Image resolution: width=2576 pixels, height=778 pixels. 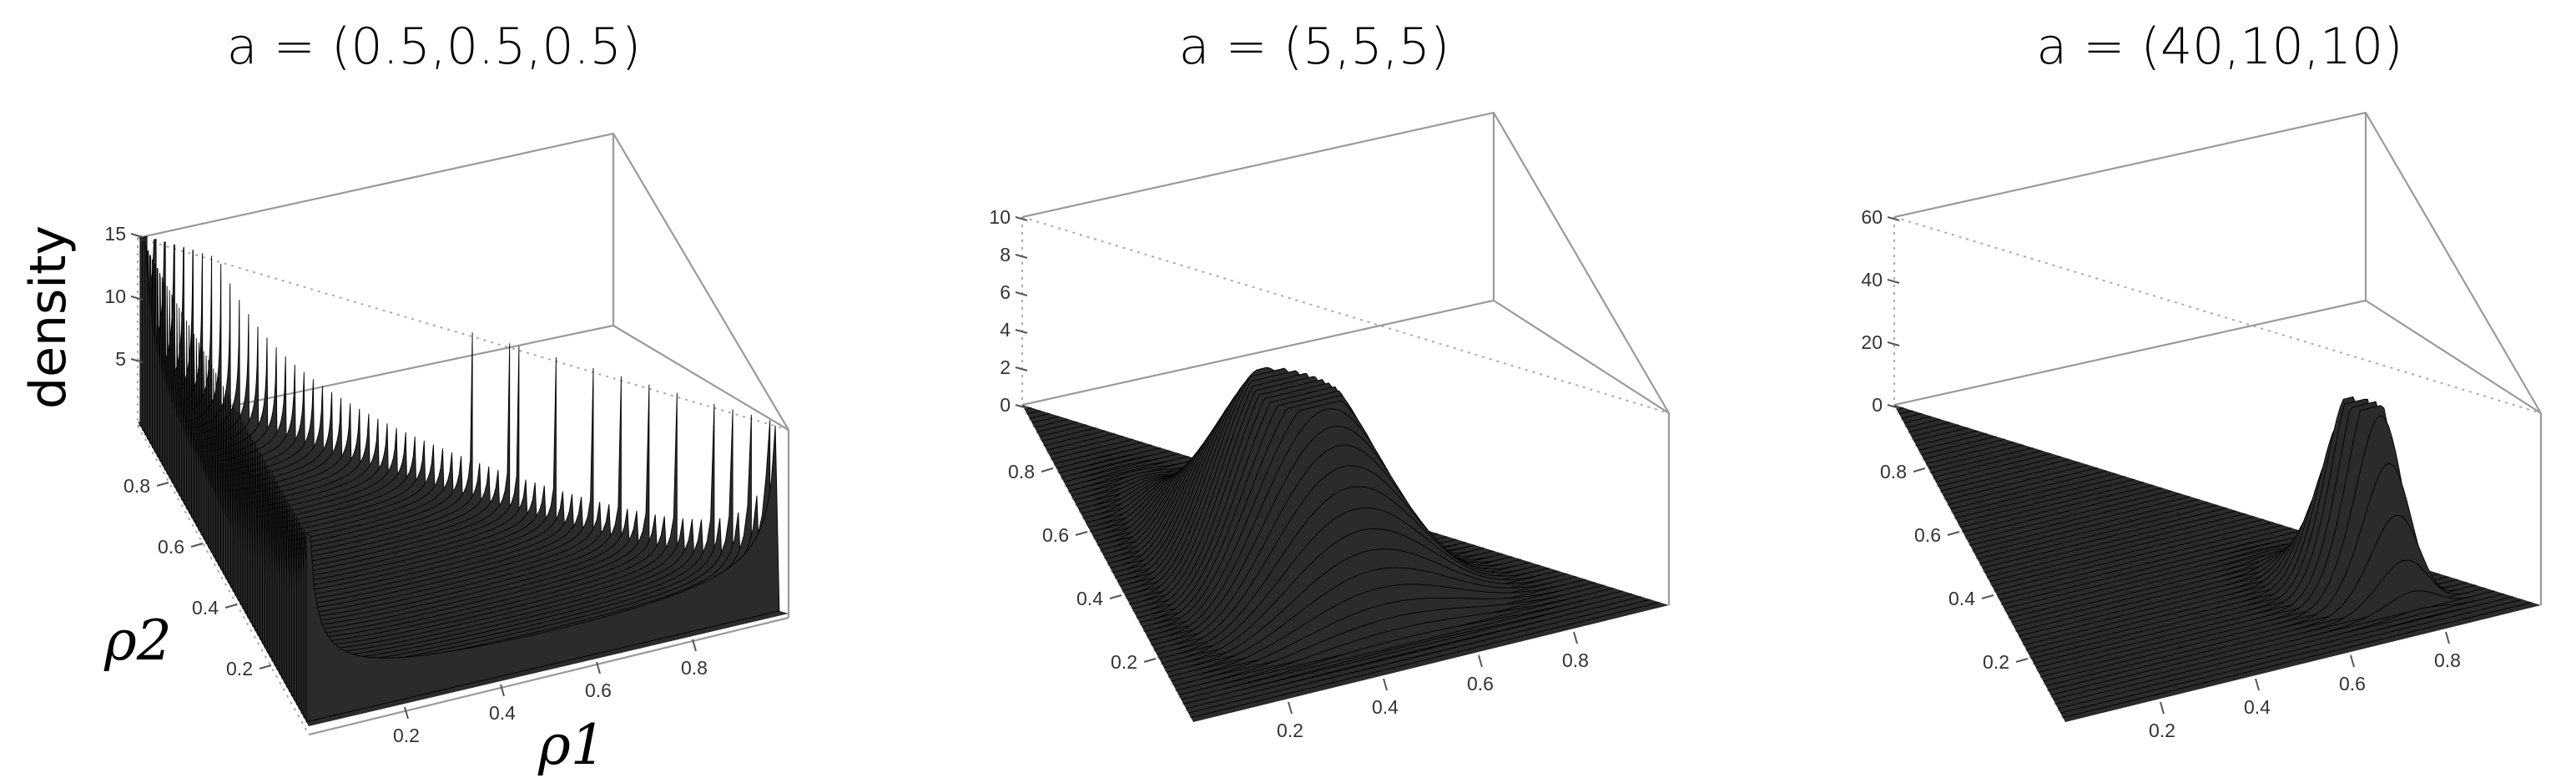 I want to click on simplex-base, so click(x=2217, y=563).